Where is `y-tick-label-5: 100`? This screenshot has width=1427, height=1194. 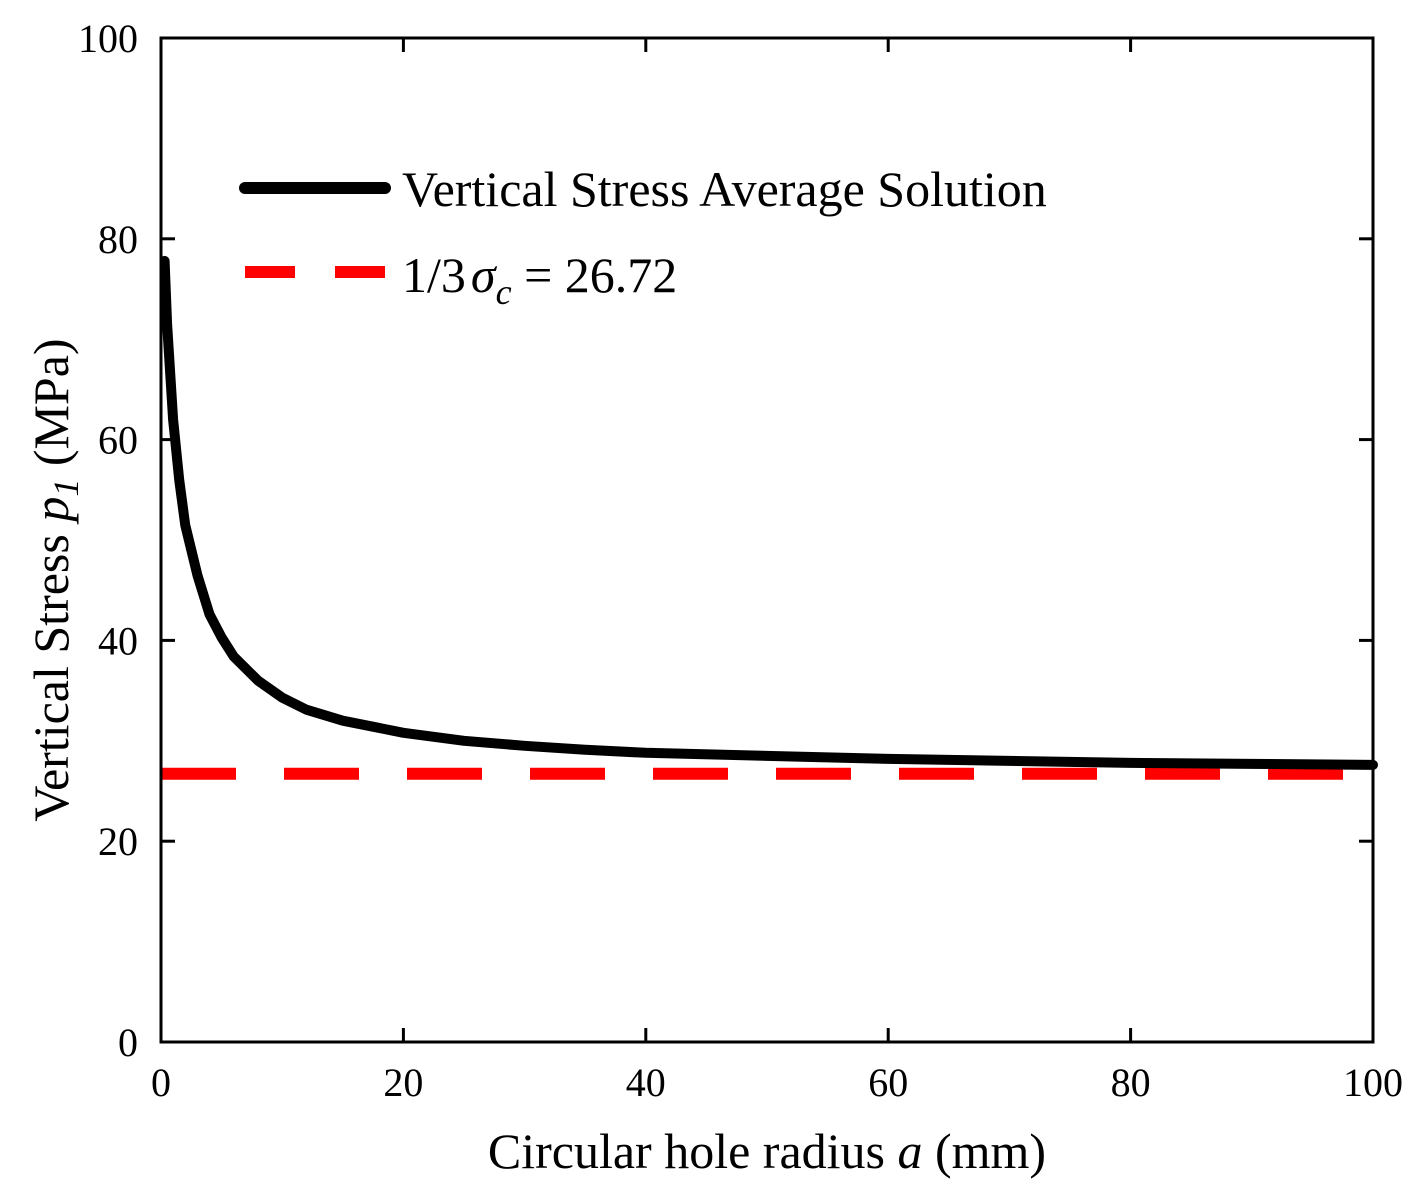
y-tick-label-5: 100 is located at coordinates (108, 38).